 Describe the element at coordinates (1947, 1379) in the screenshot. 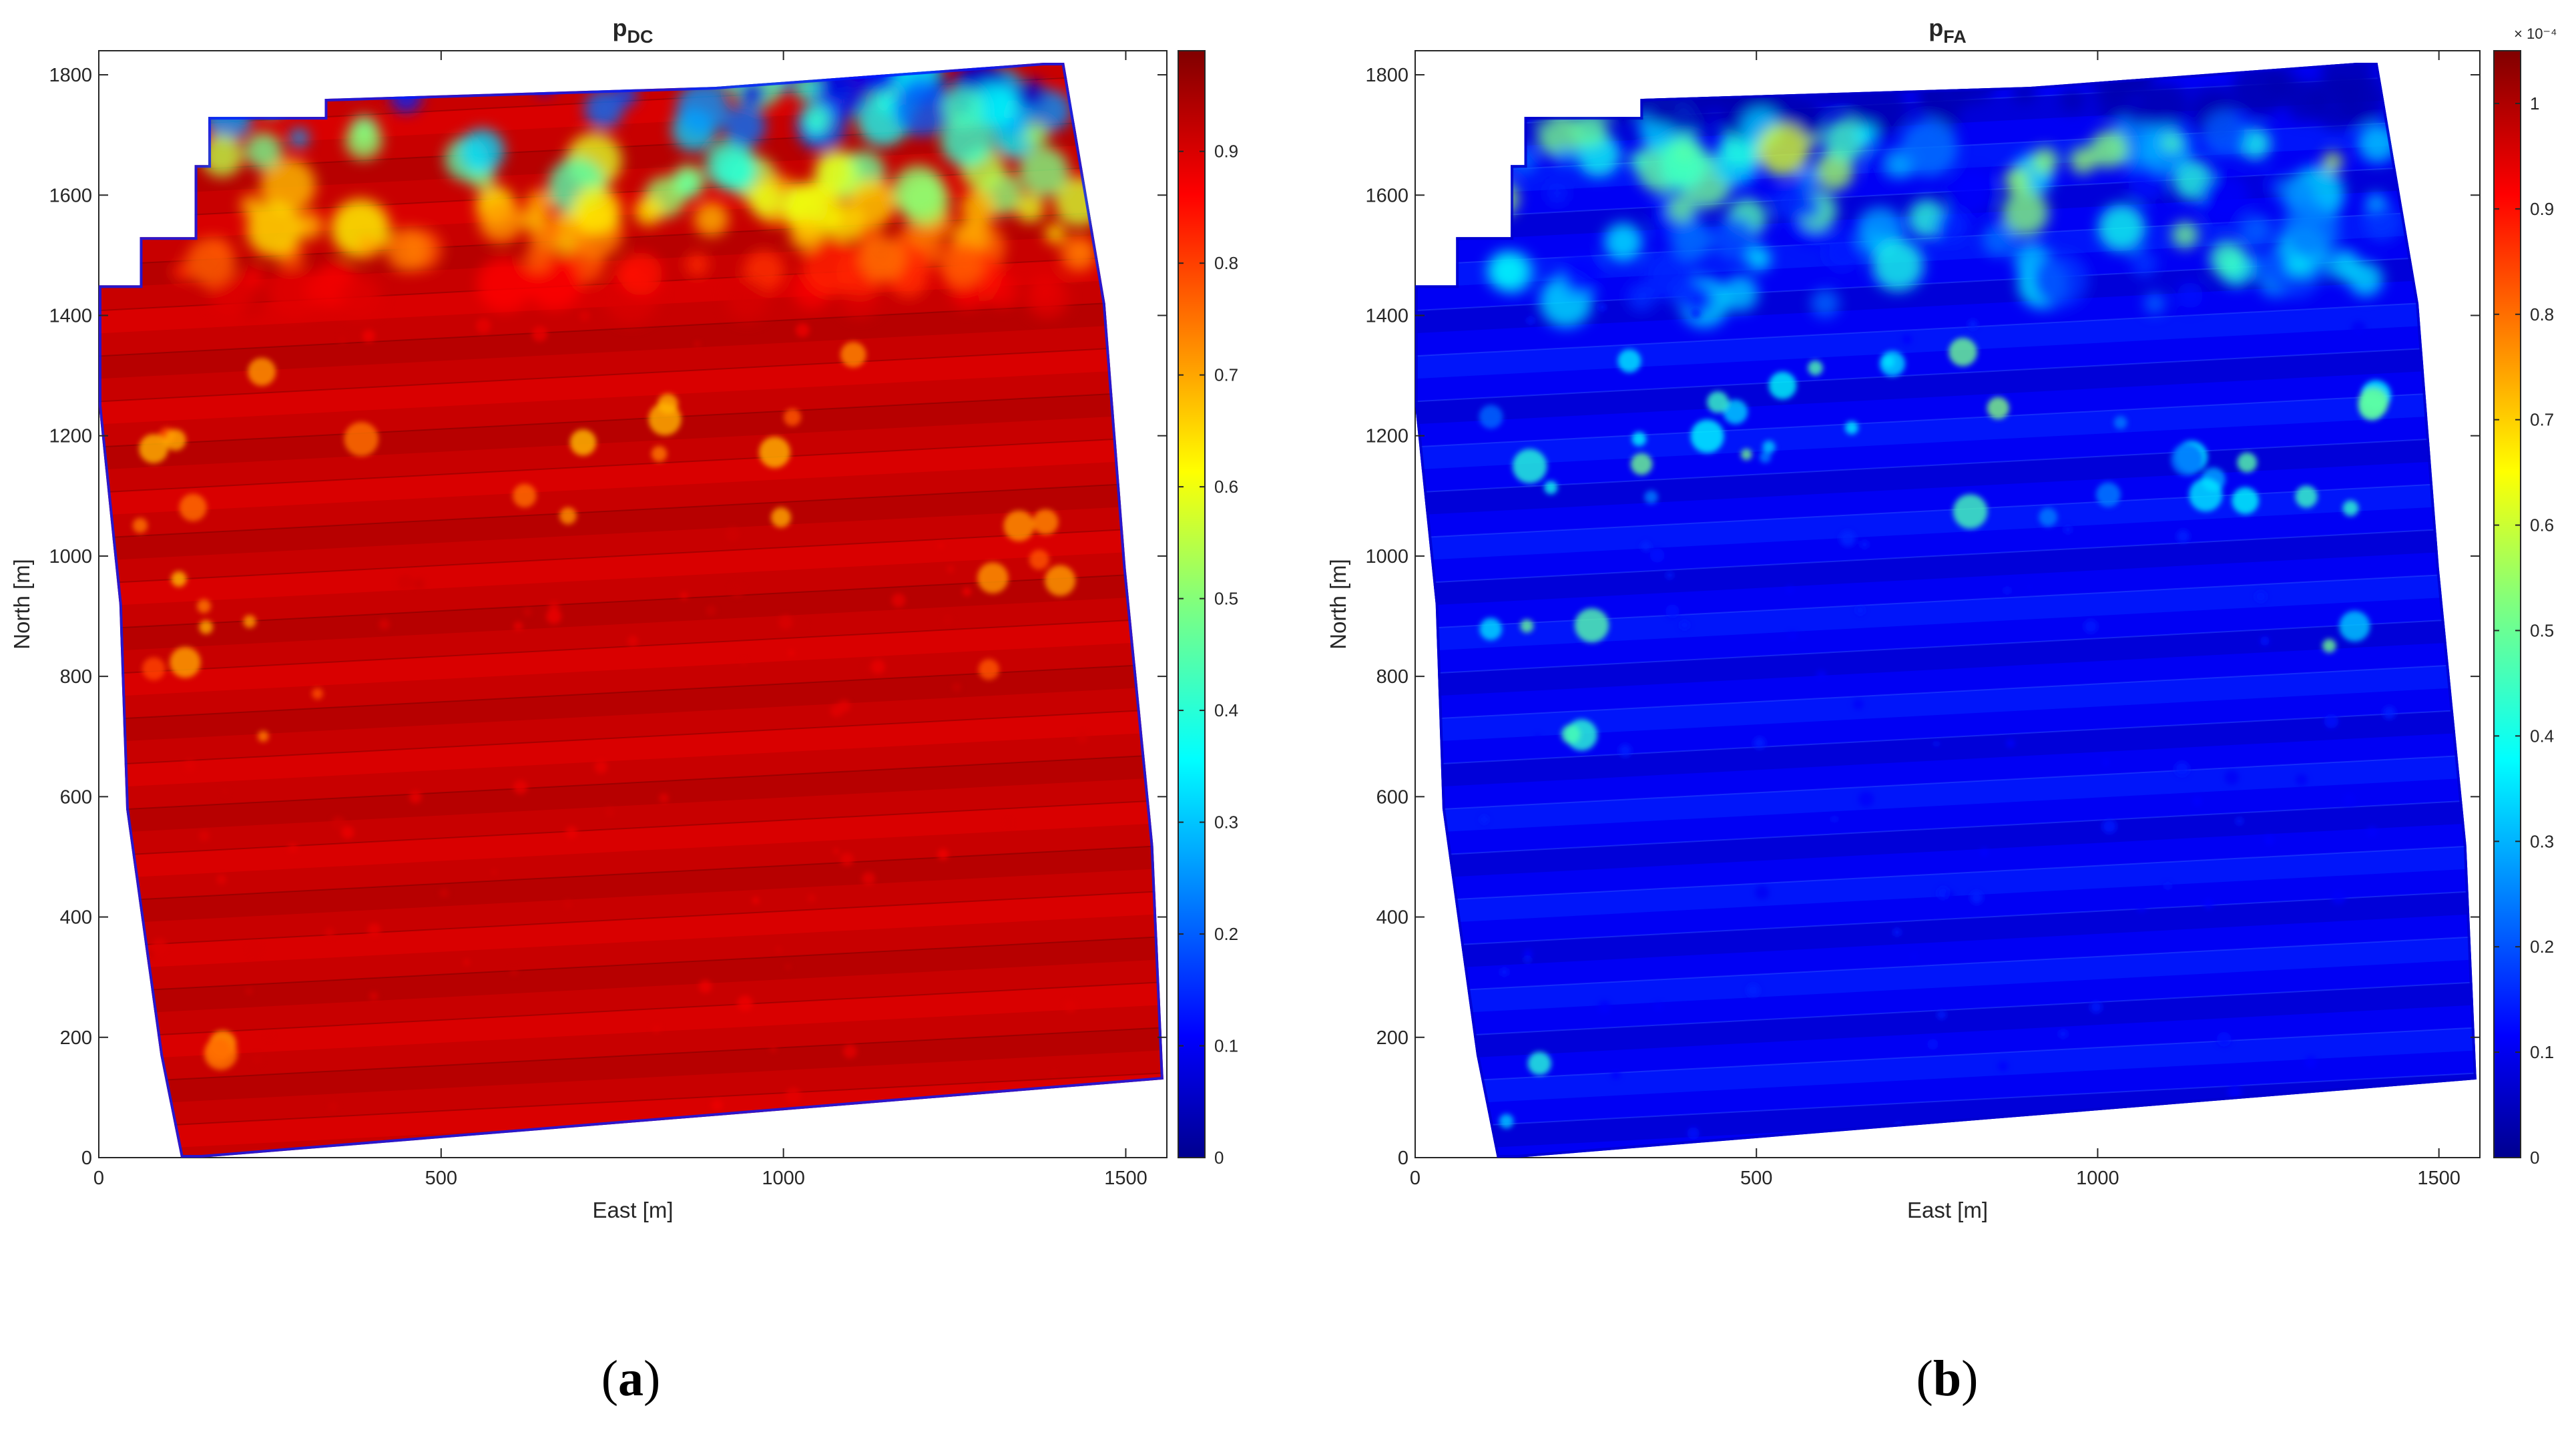

I see `panel-caption: (b)` at that location.